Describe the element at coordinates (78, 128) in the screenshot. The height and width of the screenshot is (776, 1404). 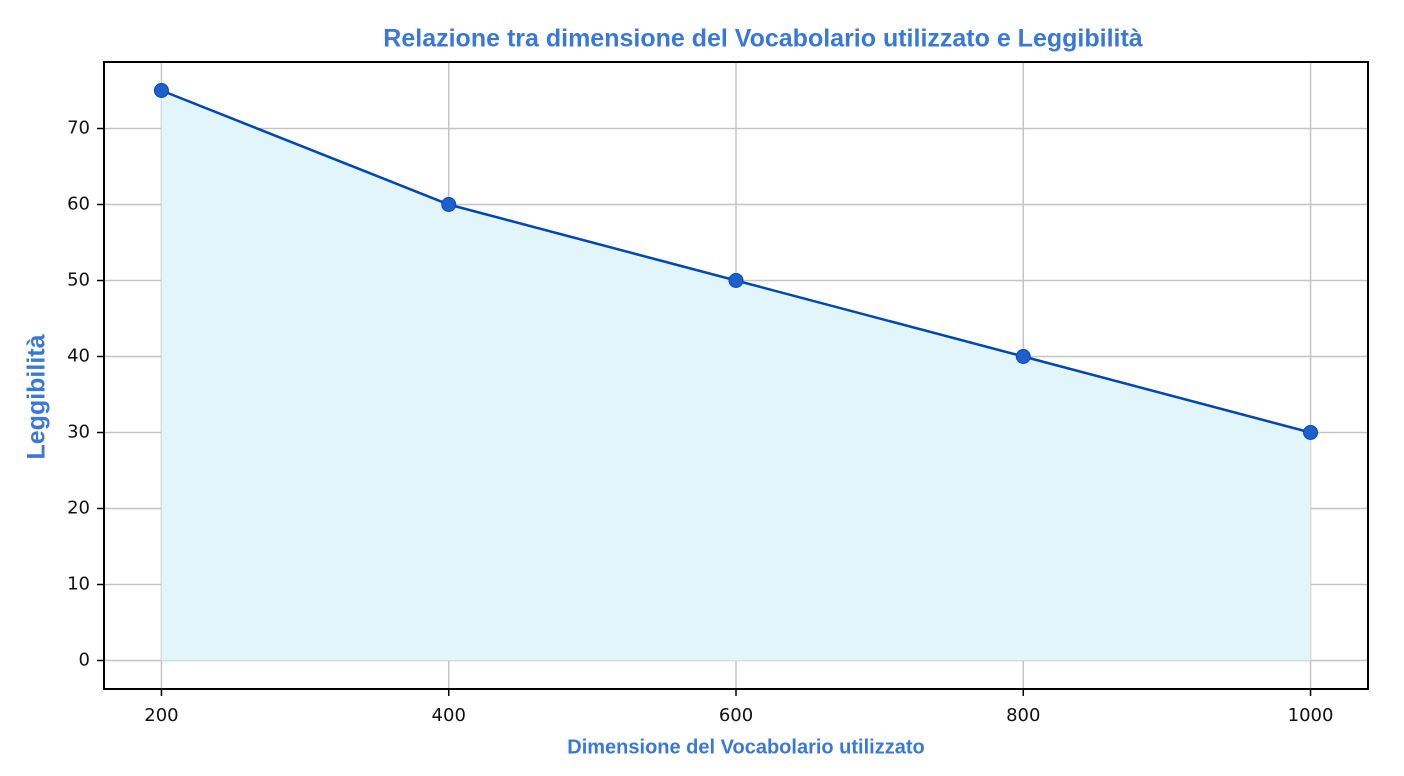
I see `y-tick-label: 70` at that location.